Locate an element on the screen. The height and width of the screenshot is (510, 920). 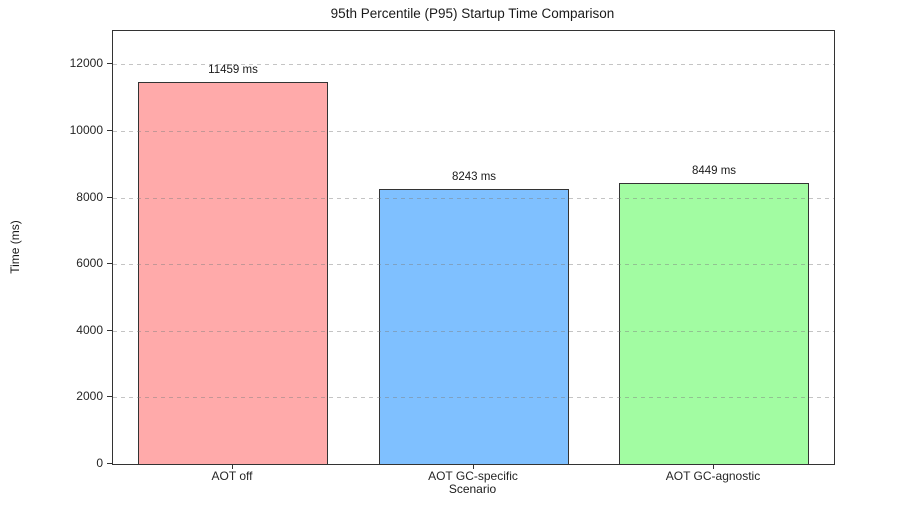
x-tick-label: AOT GC-agnostic is located at coordinates (713, 476).